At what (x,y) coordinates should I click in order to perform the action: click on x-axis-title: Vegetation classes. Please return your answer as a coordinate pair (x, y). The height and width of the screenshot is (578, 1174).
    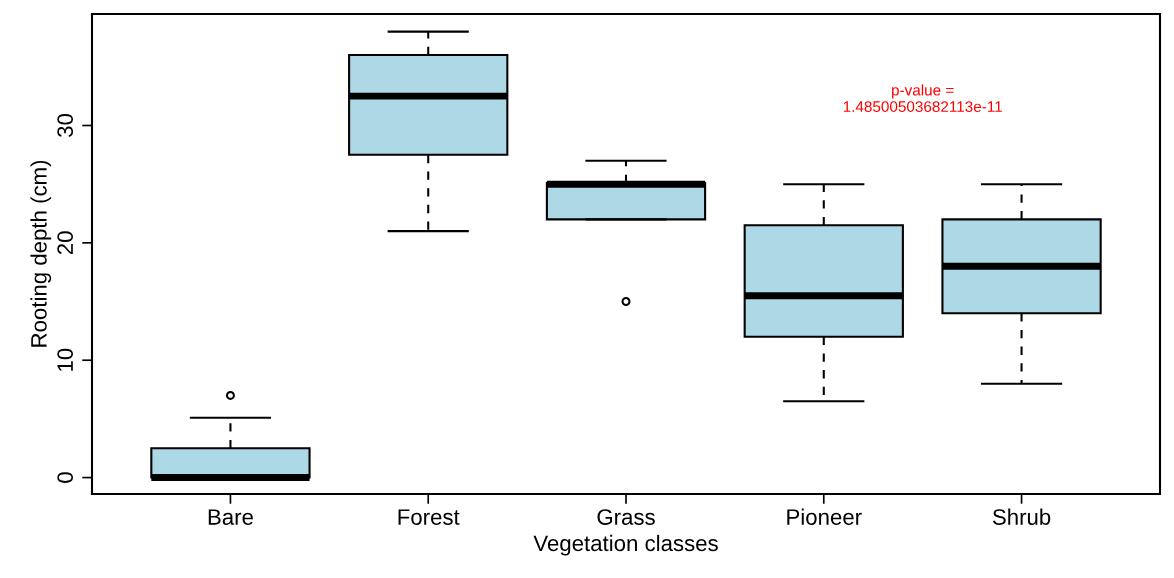
    Looking at the image, I should click on (625, 545).